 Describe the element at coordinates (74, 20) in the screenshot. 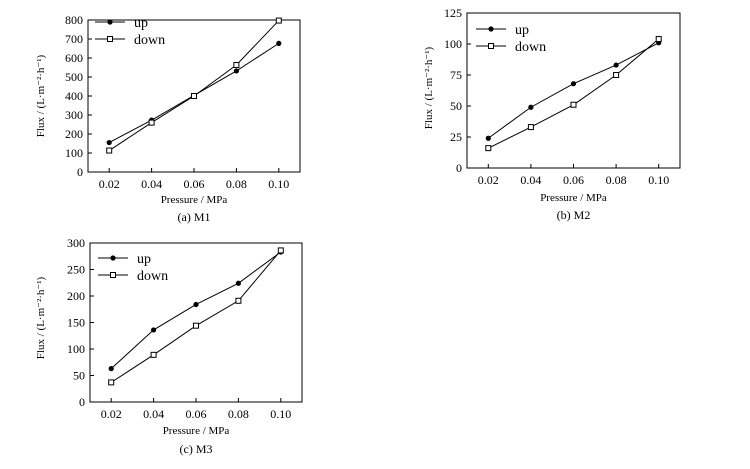

I see `y-tick-label: 800` at that location.